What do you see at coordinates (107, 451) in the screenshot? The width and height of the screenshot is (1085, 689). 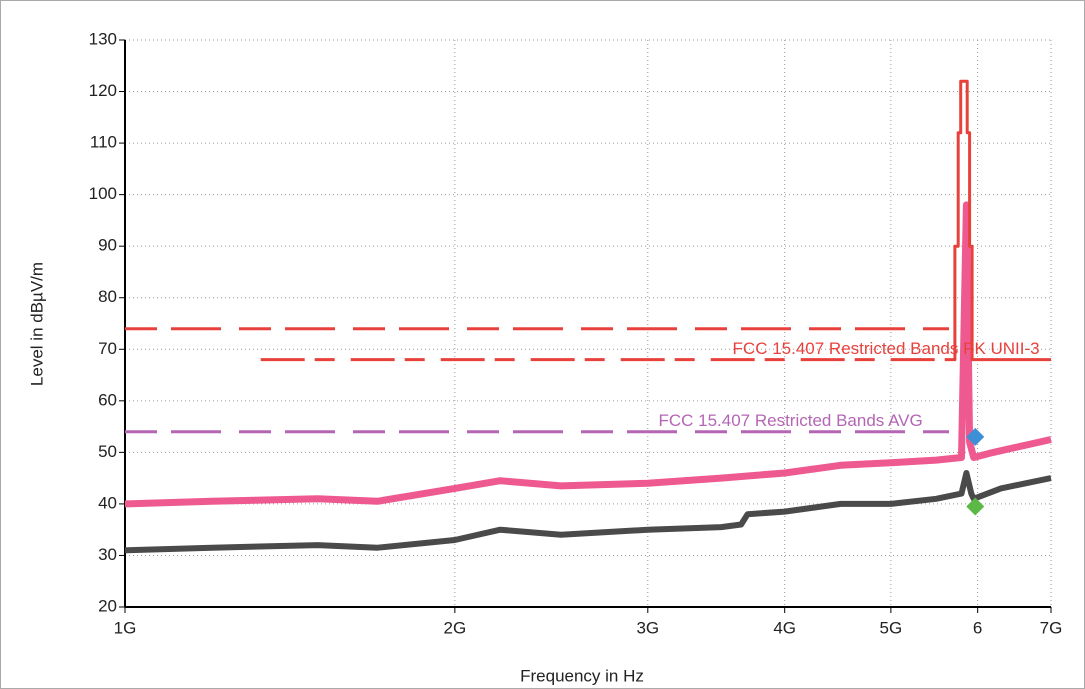 I see `y-tick-label: 50` at bounding box center [107, 451].